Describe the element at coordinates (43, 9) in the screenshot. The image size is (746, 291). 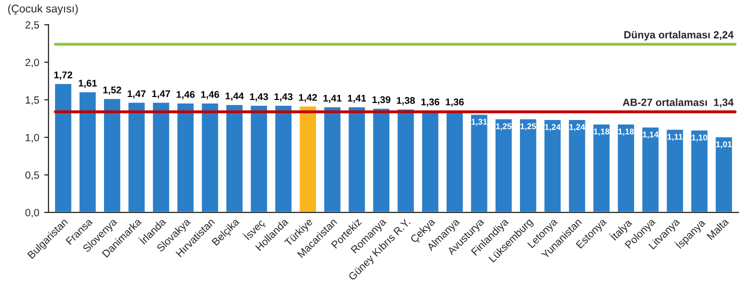
I see `y-axis-title: (Çocuk sayısı)` at that location.